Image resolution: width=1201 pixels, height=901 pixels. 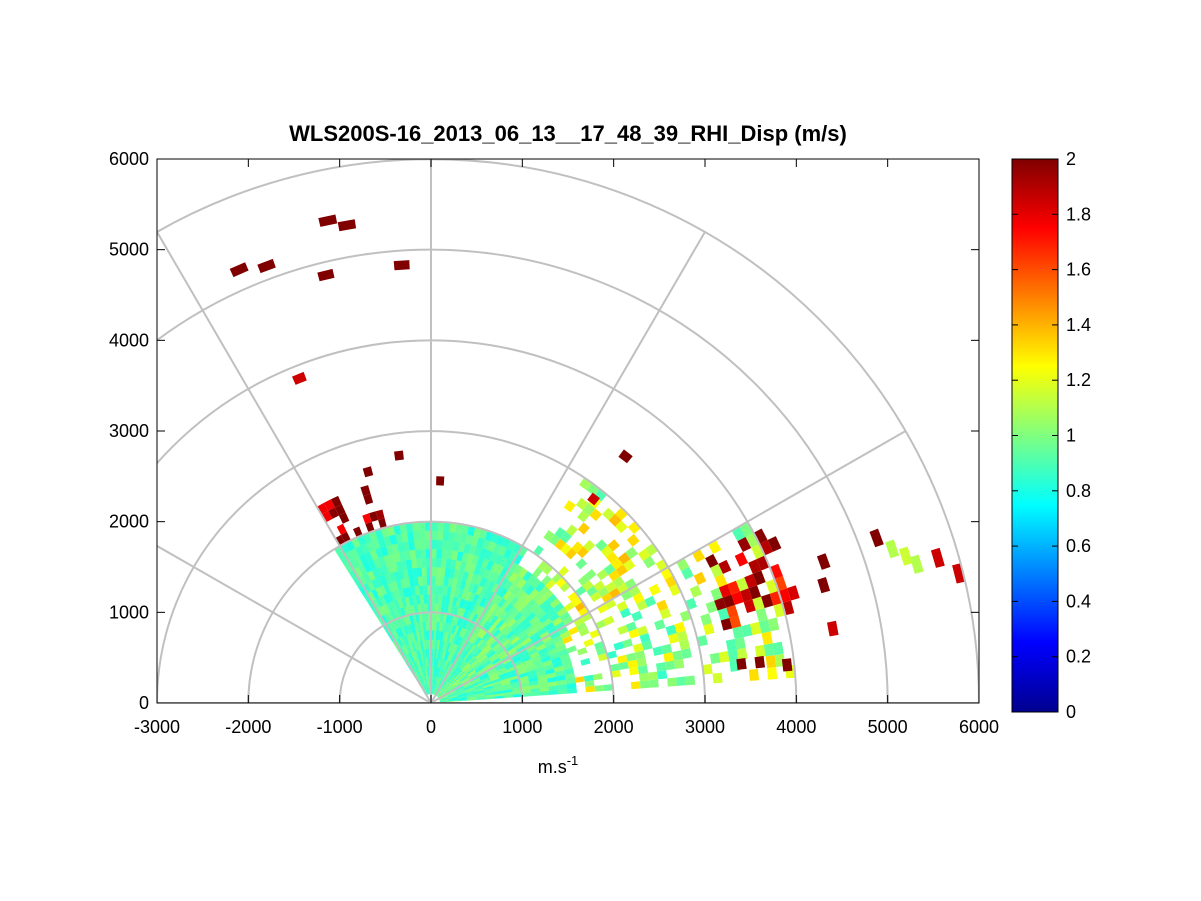 What do you see at coordinates (129, 431) in the screenshot?
I see `y-tick-label: 3000` at bounding box center [129, 431].